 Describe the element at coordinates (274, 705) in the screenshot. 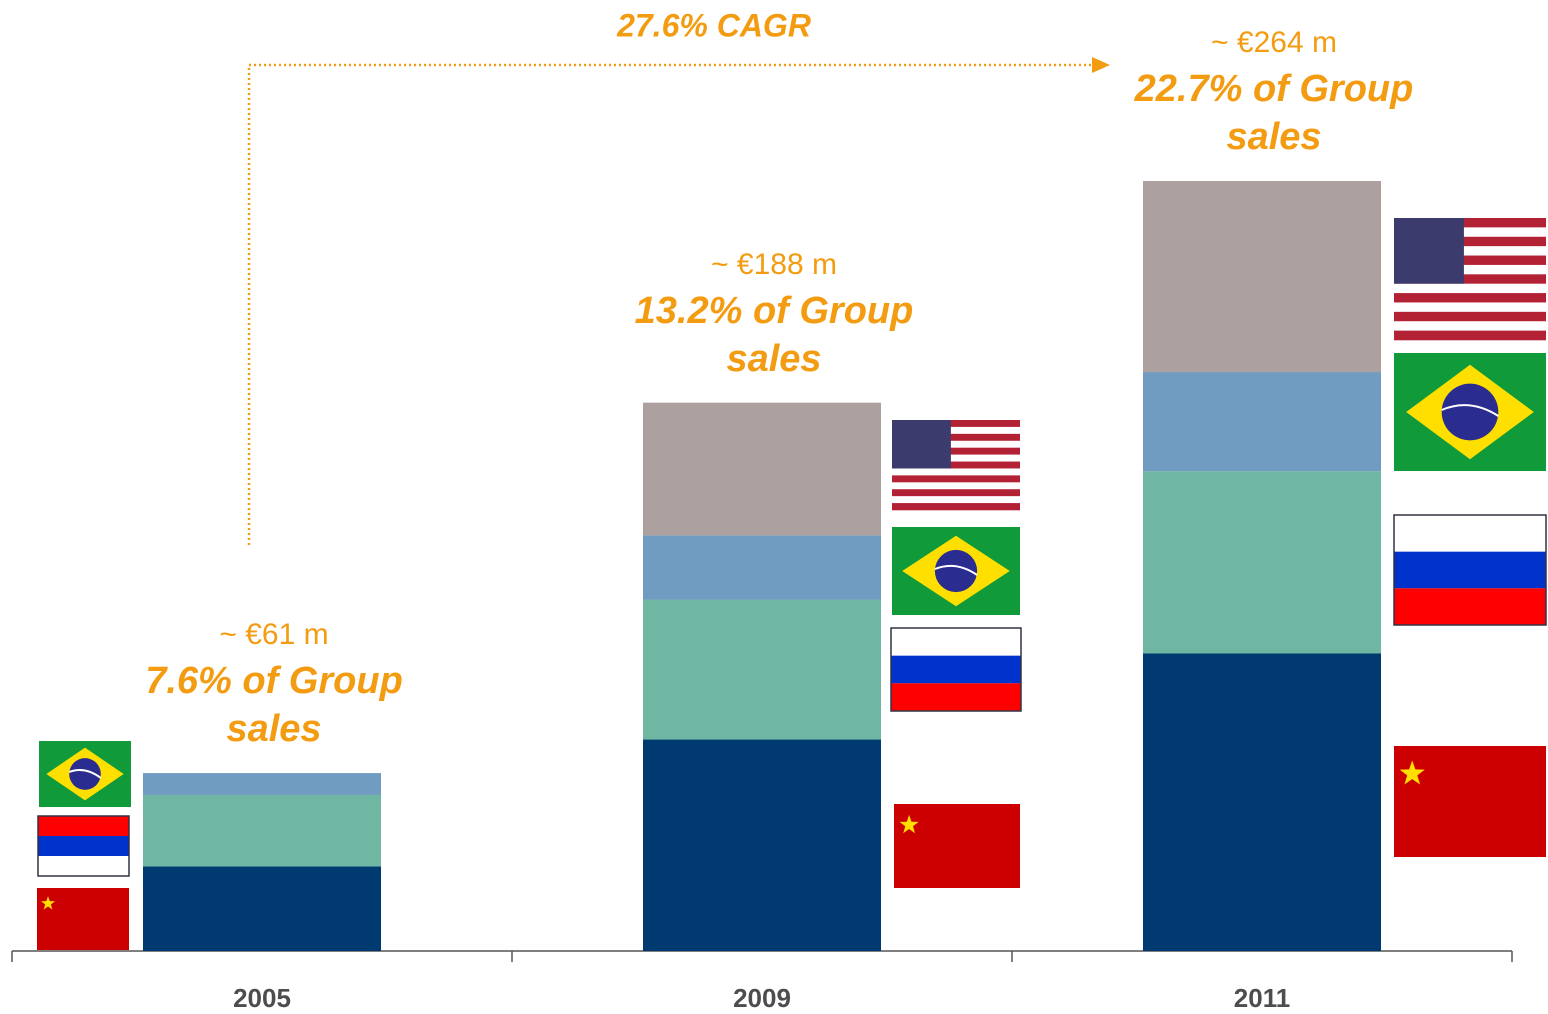

I see `share-label: 7.6% of Group sales` at that location.